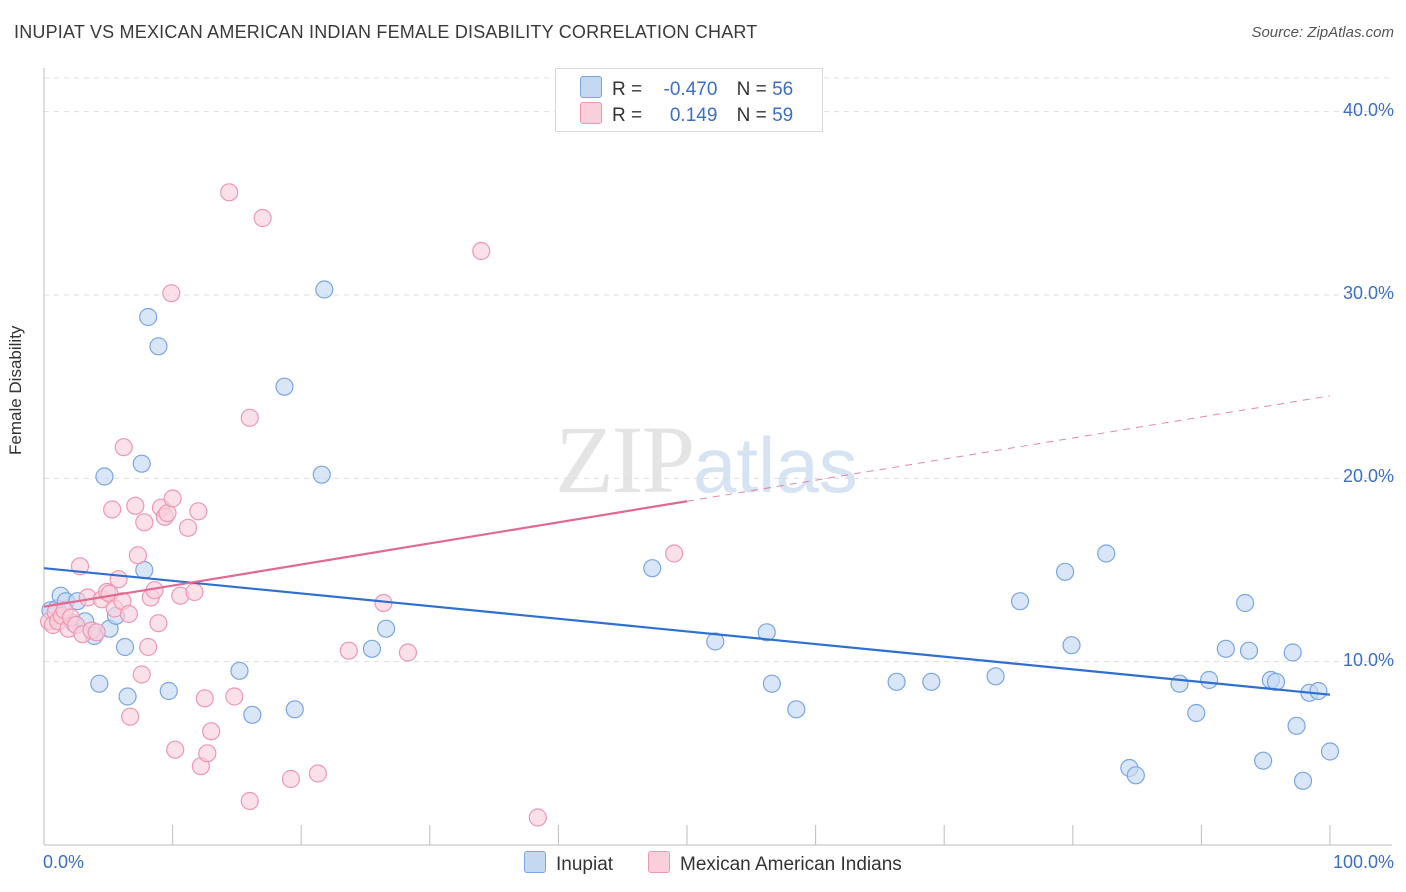 Image resolution: width=1406 pixels, height=892 pixels. I want to click on y-tick-label: 10.0%, so click(1368, 659).